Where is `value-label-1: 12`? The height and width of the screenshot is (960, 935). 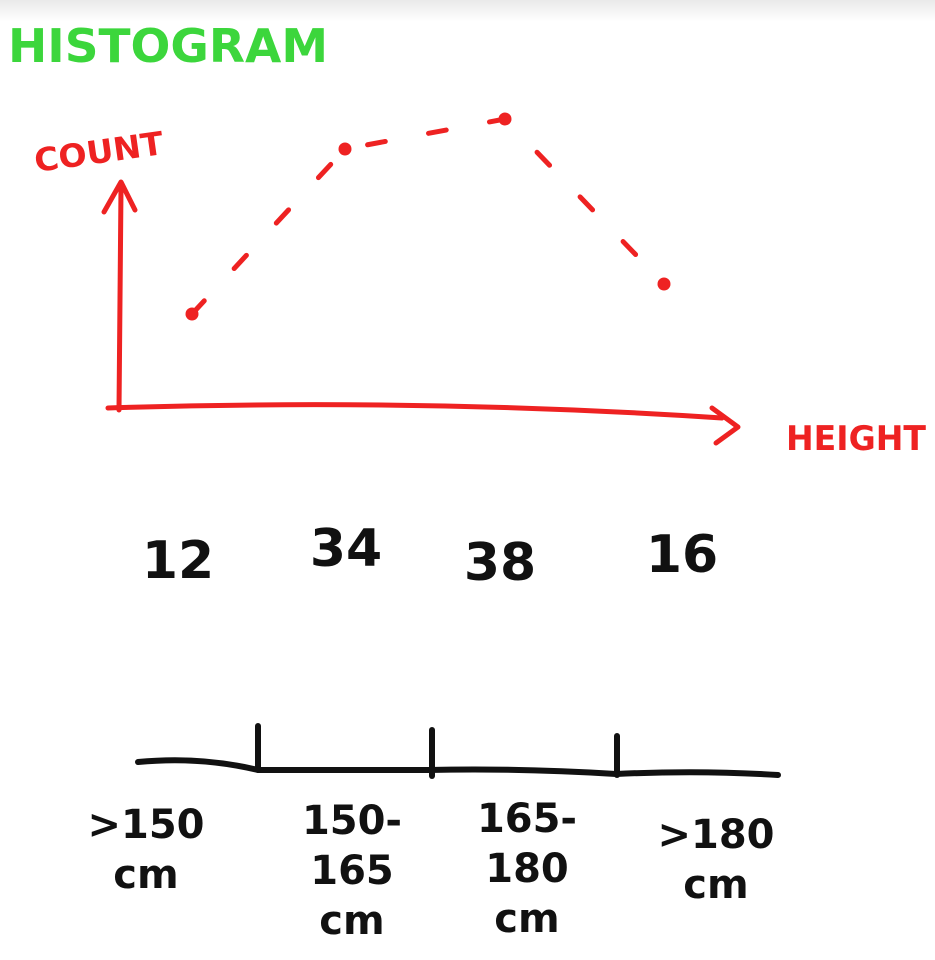
value-label-1: 12 is located at coordinates (178, 561).